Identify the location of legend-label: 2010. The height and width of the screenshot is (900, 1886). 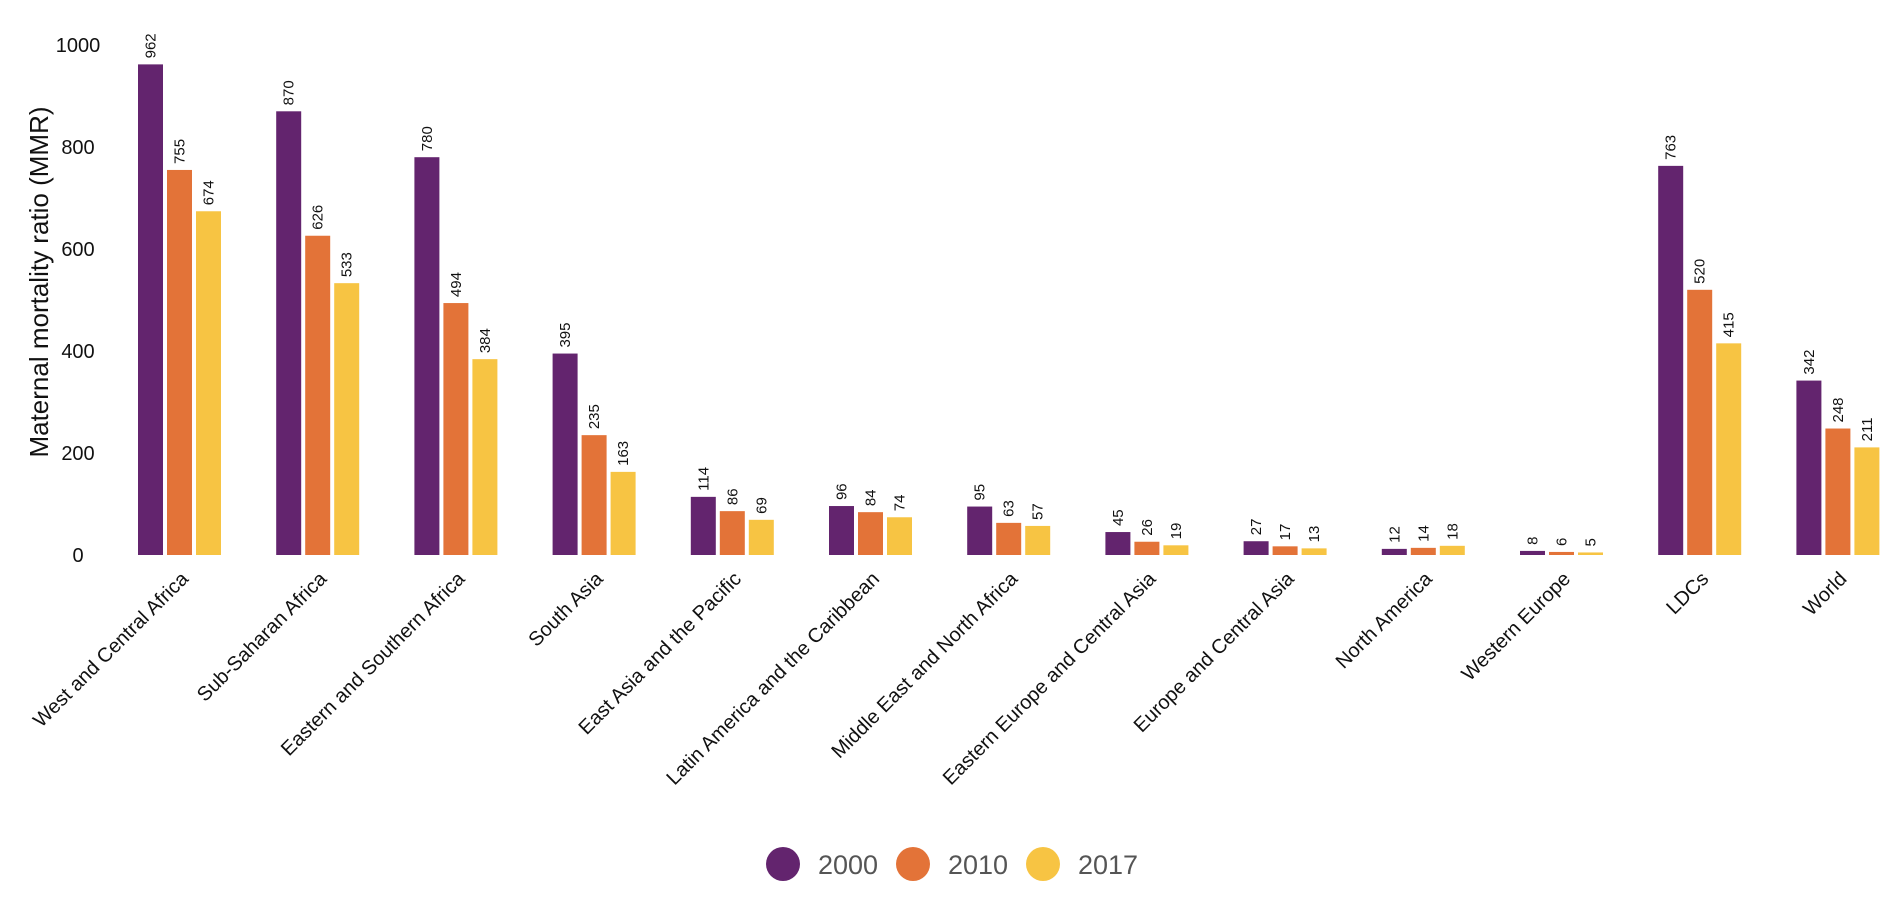
(978, 865).